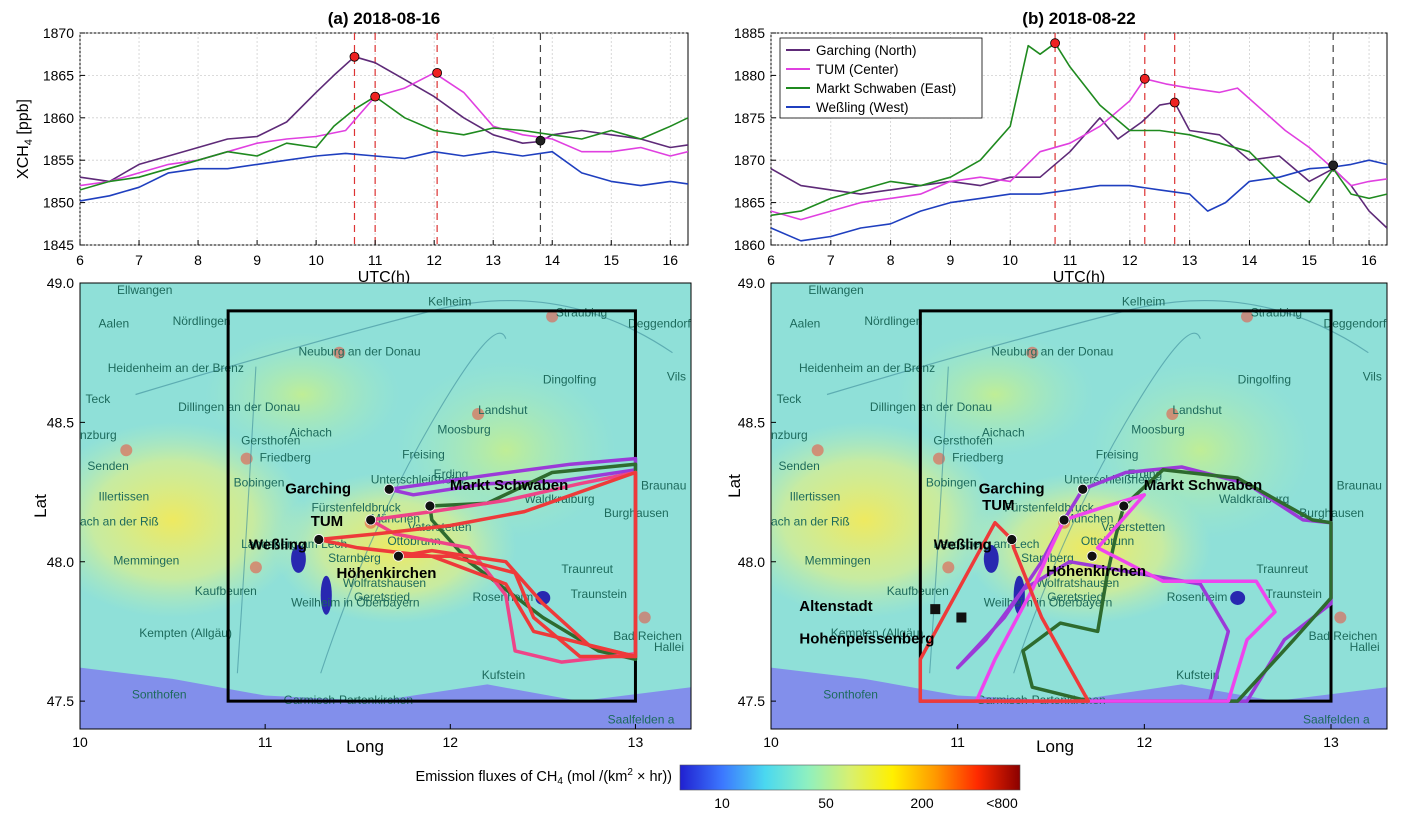 This screenshot has width=1402, height=820. What do you see at coordinates (951, 482) in the screenshot?
I see `town-label: Bobingen` at bounding box center [951, 482].